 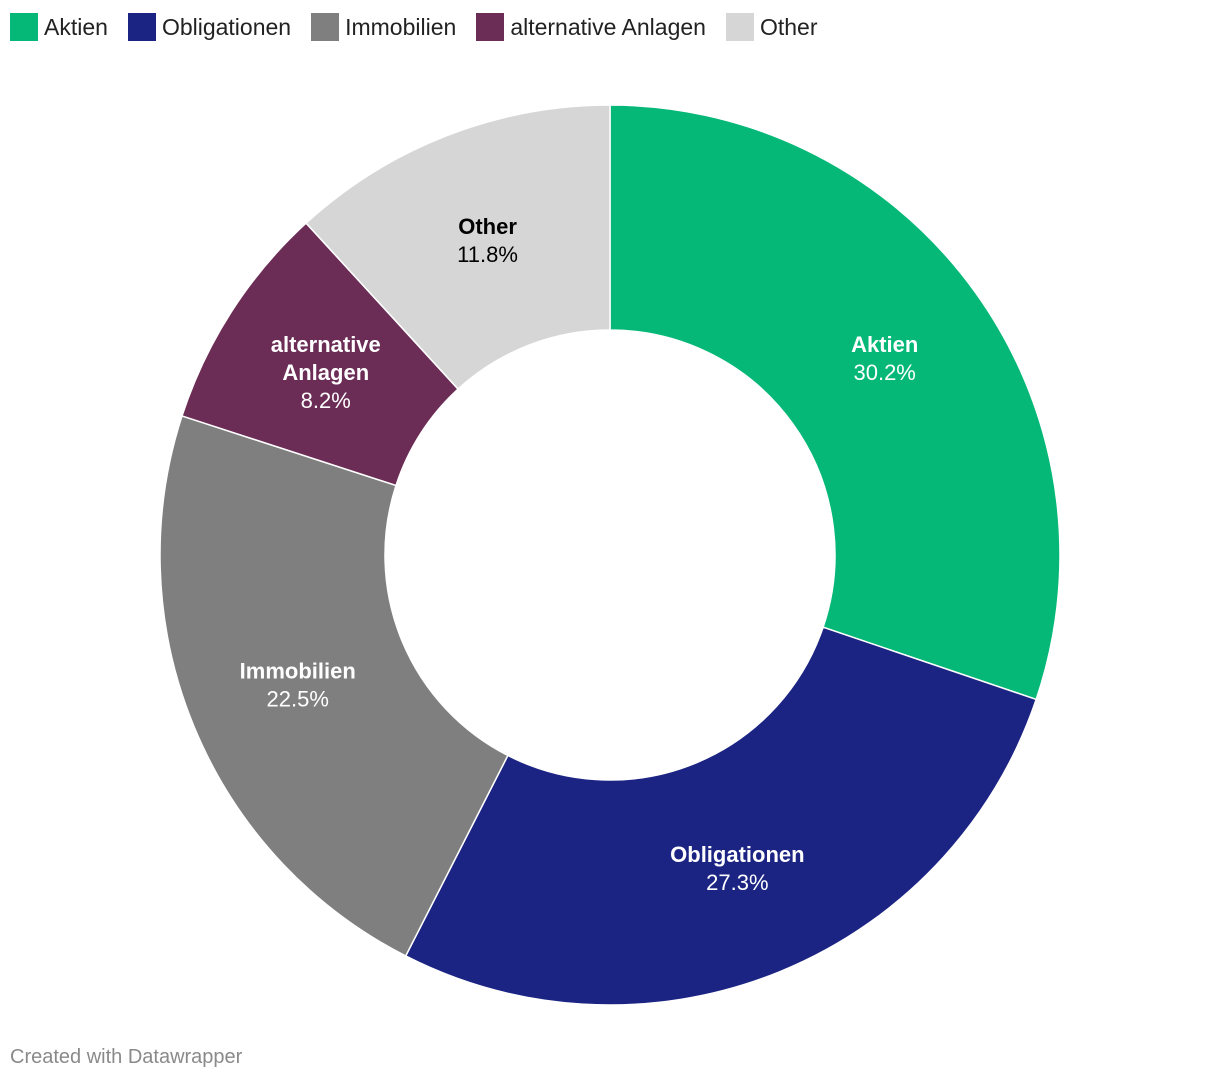 I want to click on slice-value: 8.2%, so click(x=326, y=400).